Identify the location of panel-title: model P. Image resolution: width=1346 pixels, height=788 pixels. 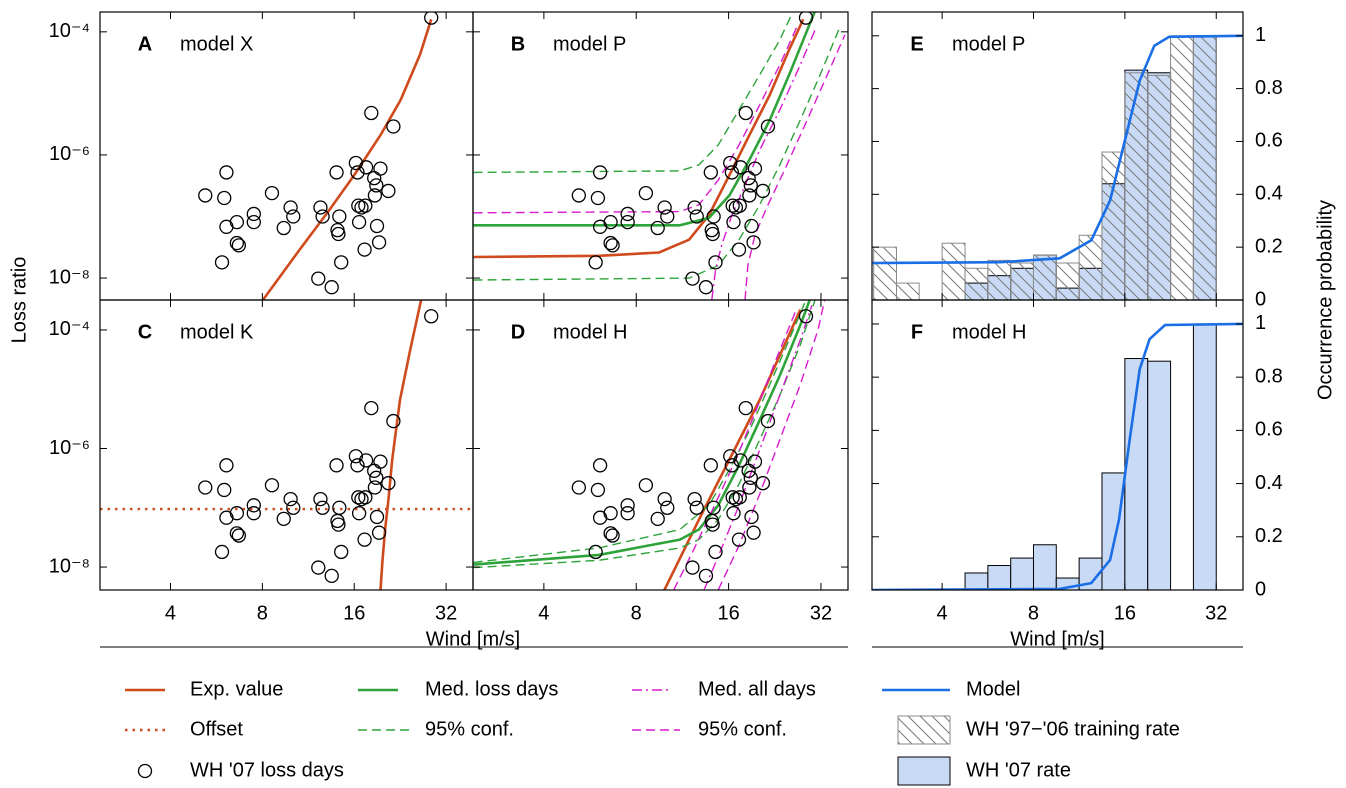
(589, 44).